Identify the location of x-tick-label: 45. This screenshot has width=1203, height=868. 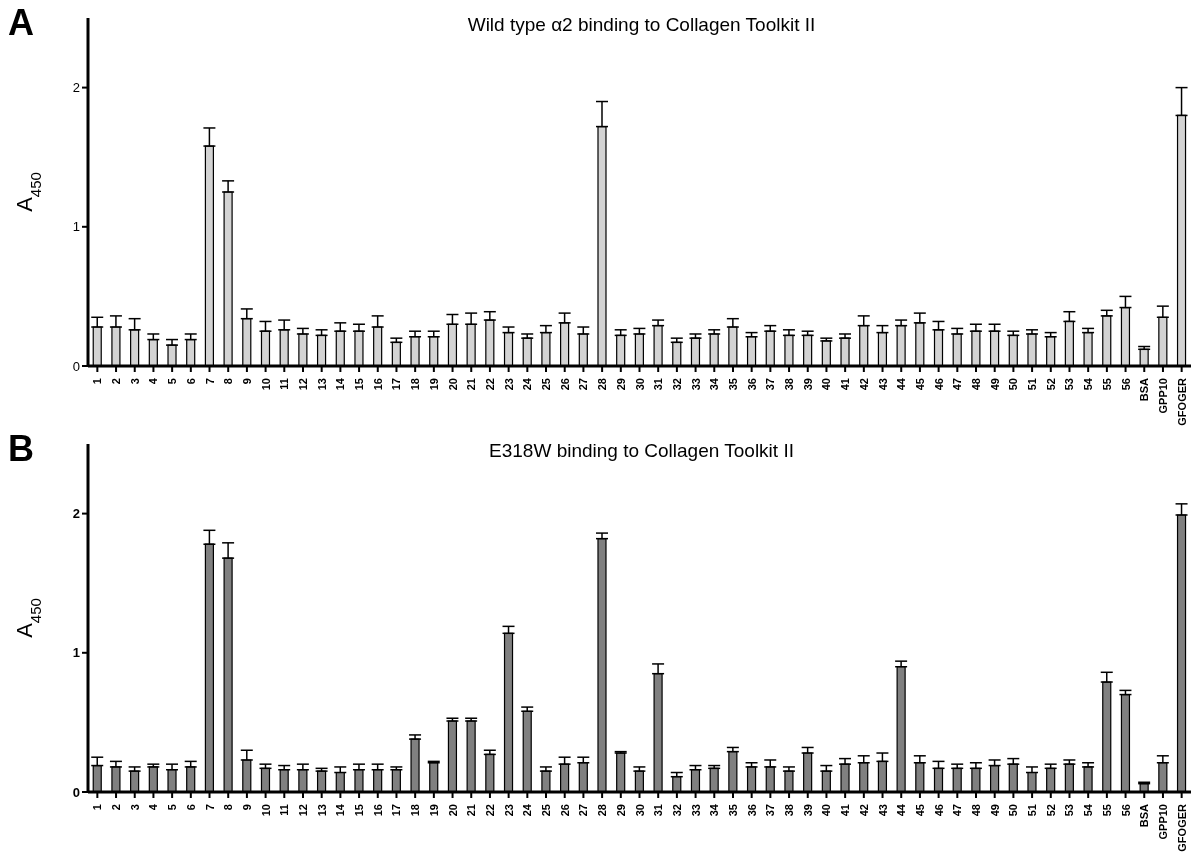
(919, 810).